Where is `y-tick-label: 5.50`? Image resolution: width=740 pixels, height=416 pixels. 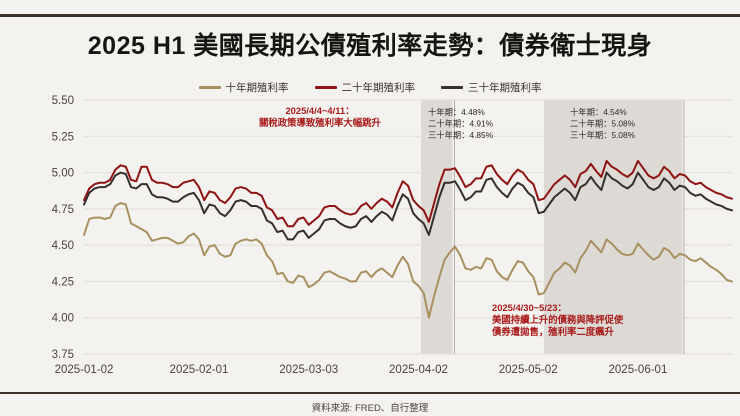
y-tick-label: 5.50 is located at coordinates (63, 101).